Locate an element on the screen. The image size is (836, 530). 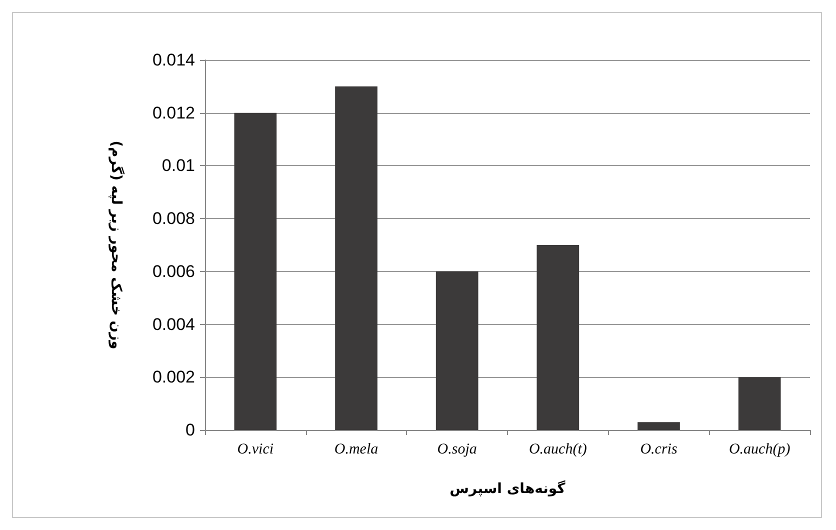
y-tick-label: 0.004 is located at coordinates (173, 324).